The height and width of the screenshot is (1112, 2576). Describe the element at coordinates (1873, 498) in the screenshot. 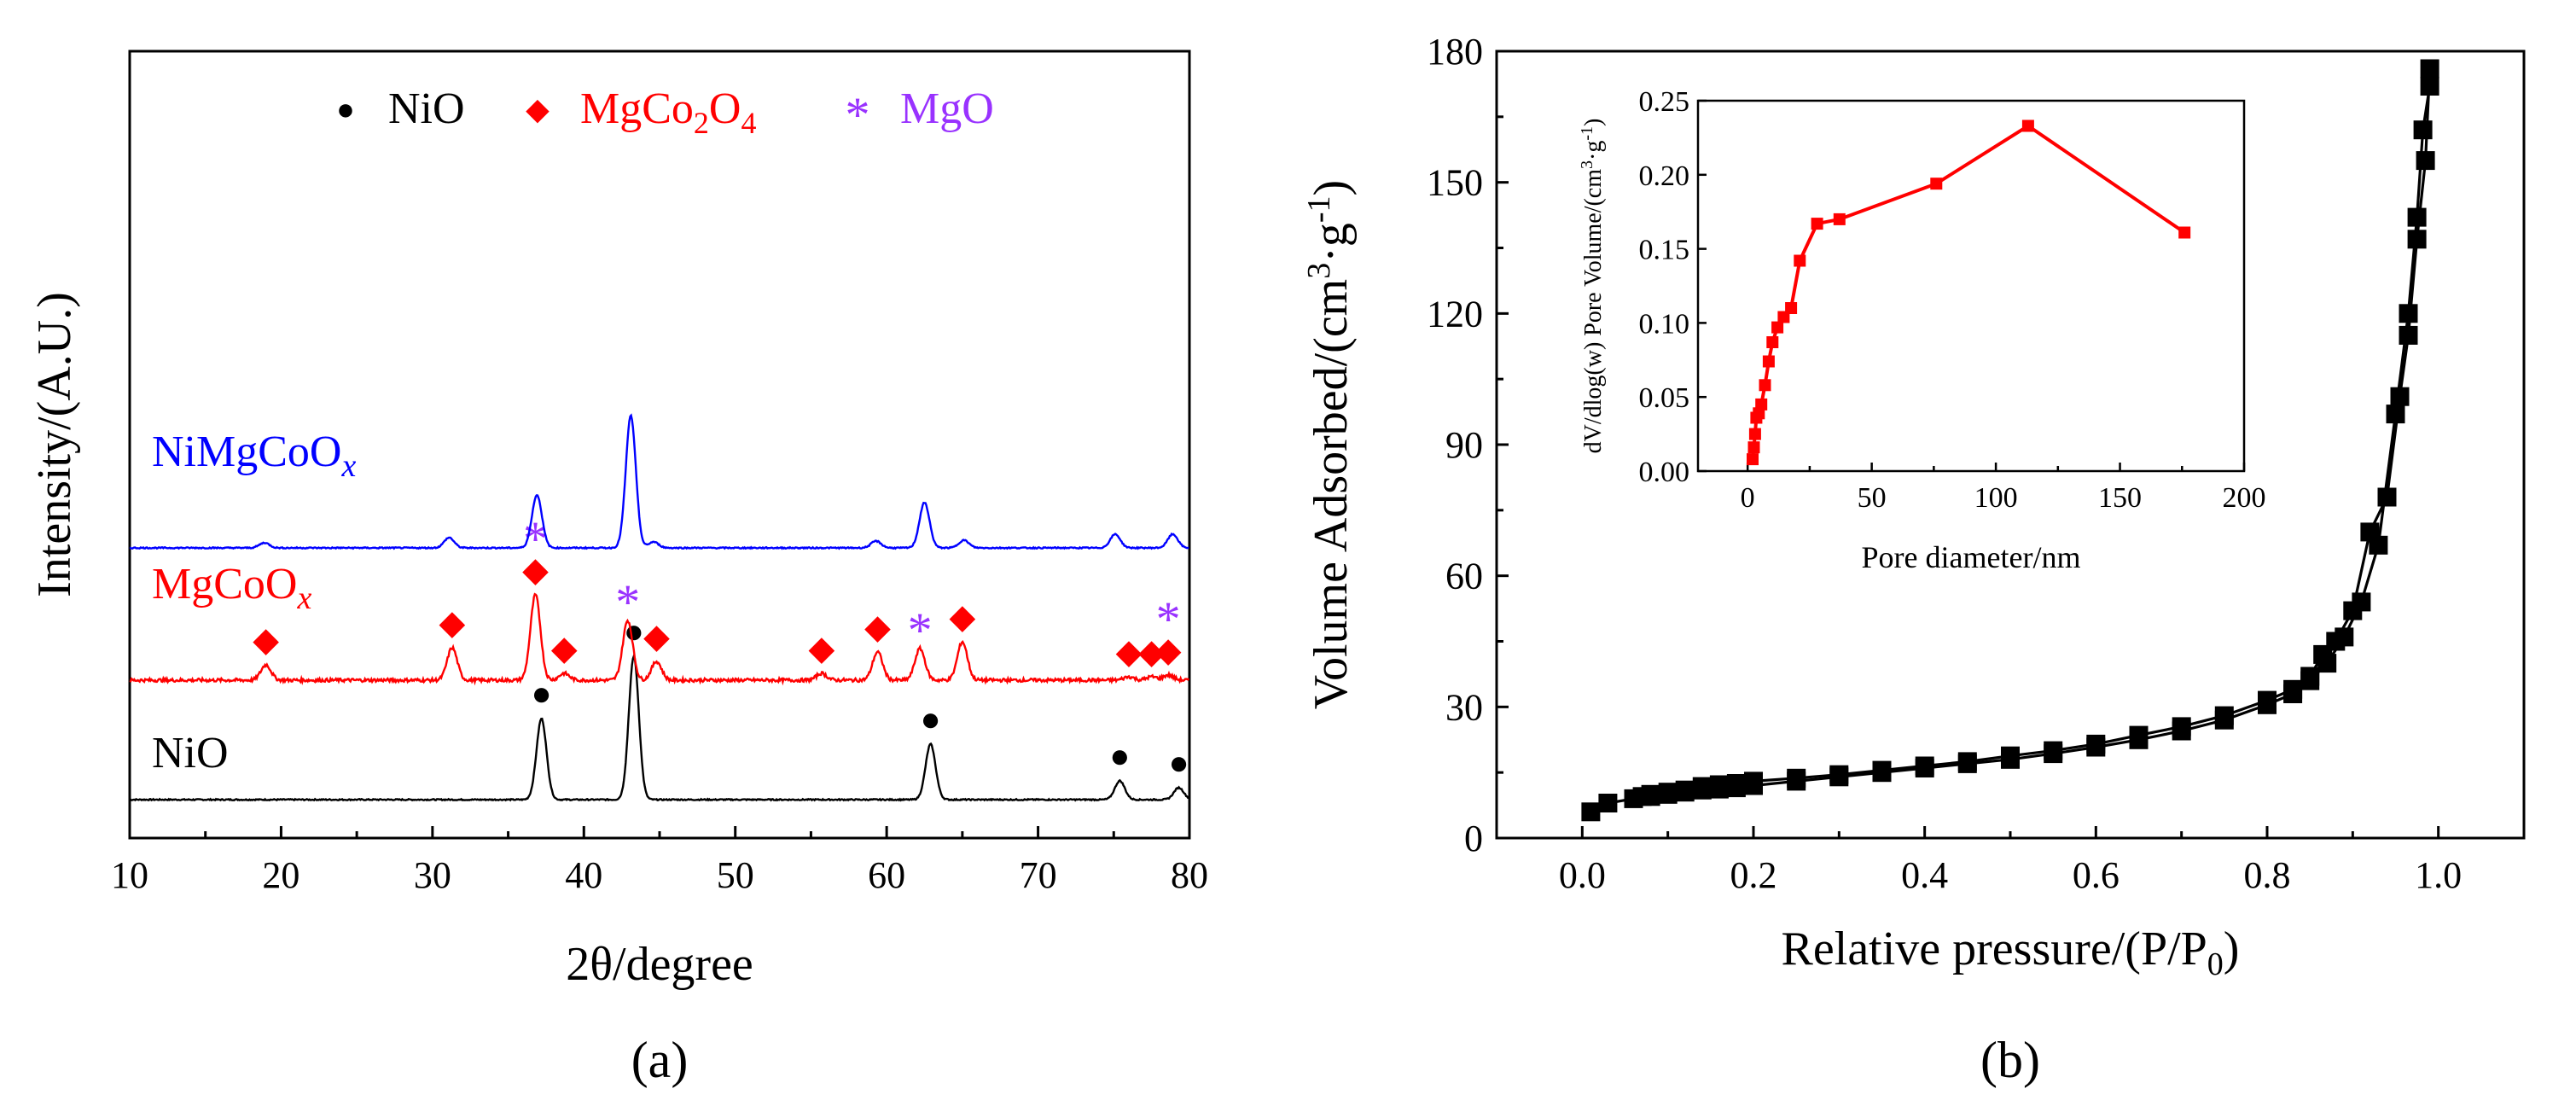

I see `inset-x-tick-label: 50` at that location.